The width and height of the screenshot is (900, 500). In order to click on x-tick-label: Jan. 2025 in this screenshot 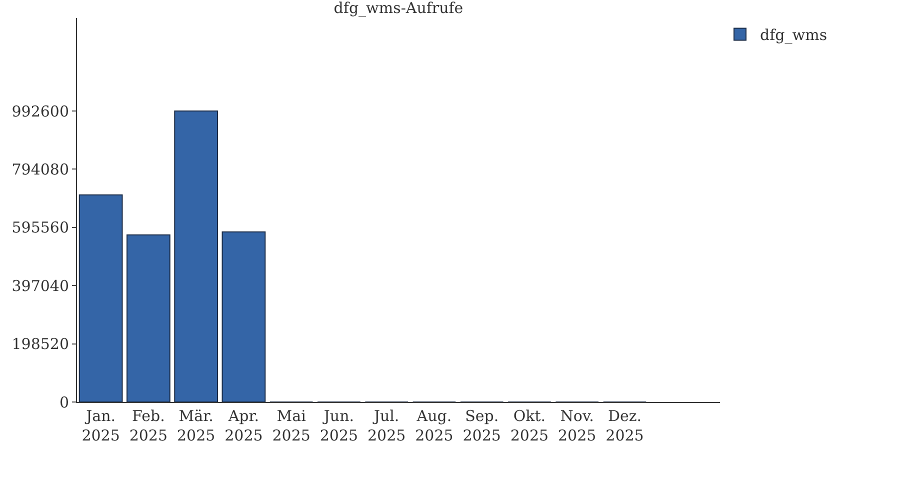, I will do `click(101, 425)`.